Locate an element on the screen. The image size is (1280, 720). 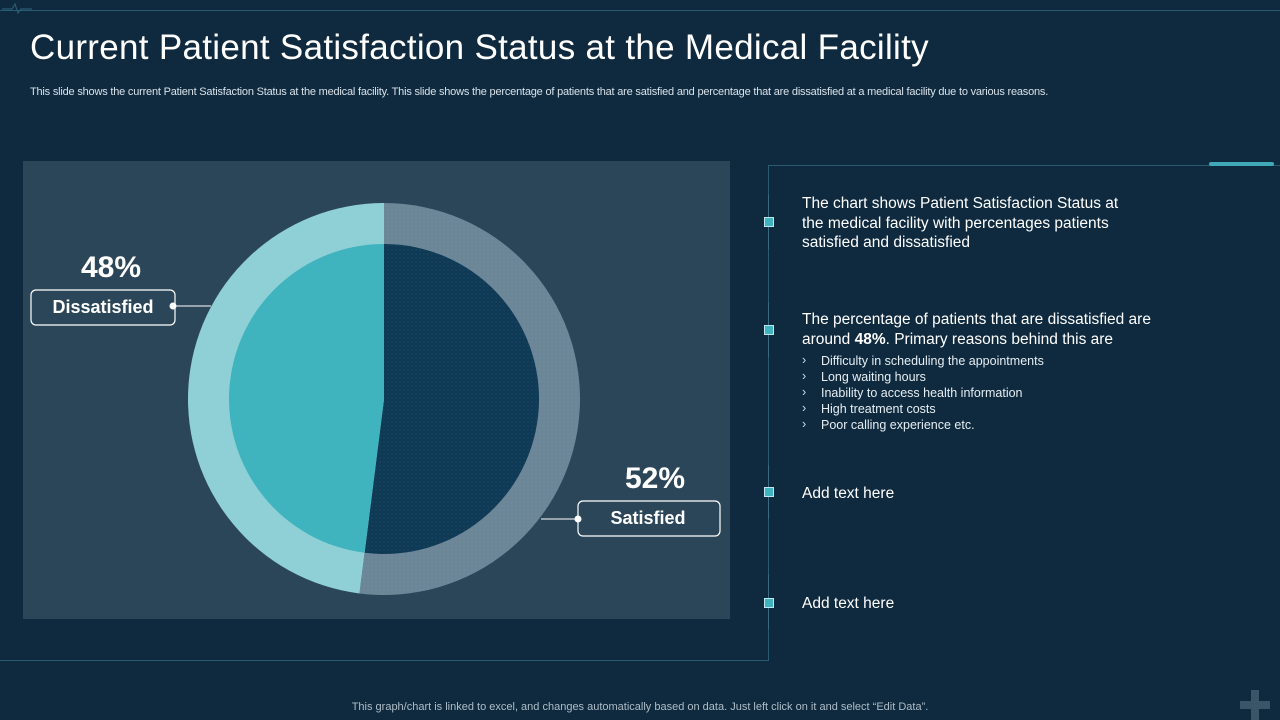
accent-bar is located at coordinates (1241, 164).